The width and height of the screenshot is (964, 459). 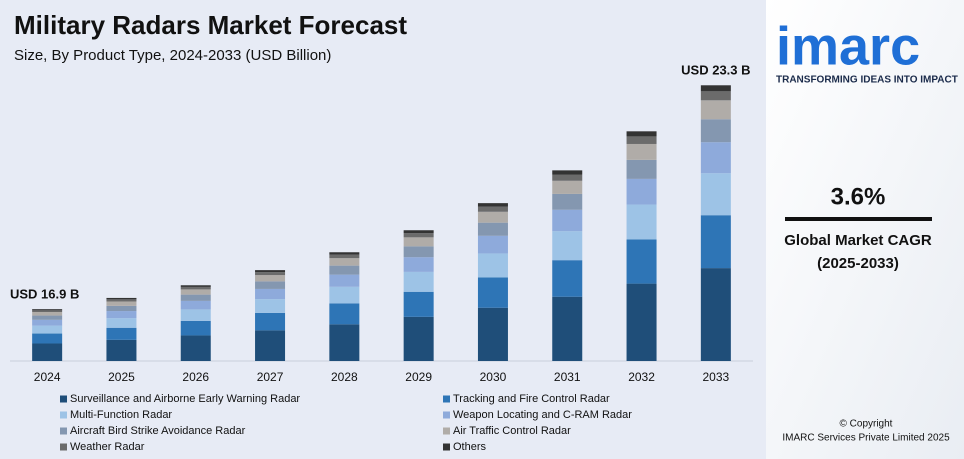 I want to click on legend-label: Air Traffic Control Radar, so click(x=512, y=431).